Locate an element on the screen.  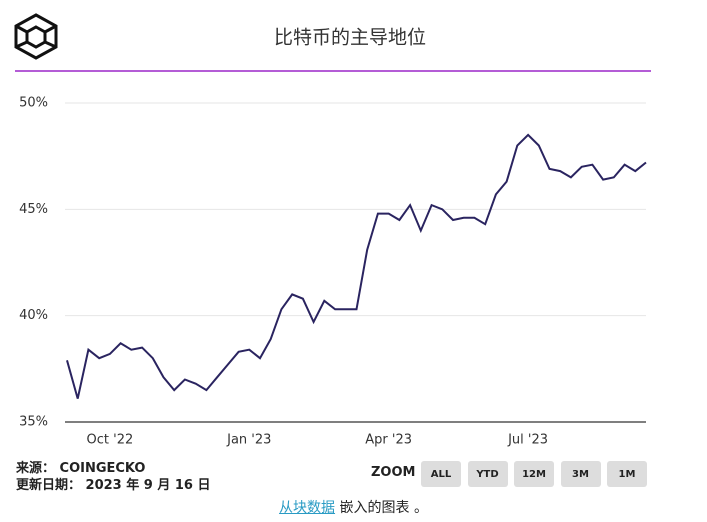
zoom-button: 3M is located at coordinates (580, 474).